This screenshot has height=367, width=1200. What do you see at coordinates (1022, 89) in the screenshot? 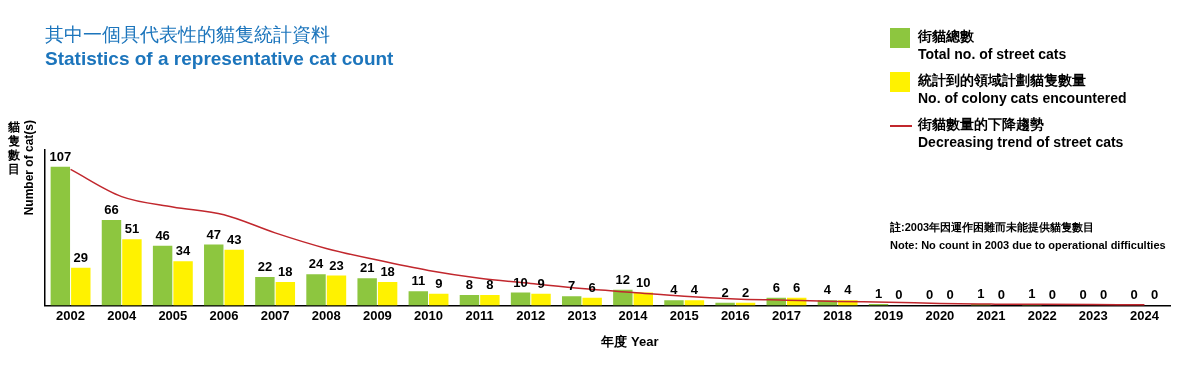
I see `legend-label: 統計到的領域計劃貓隻數量 No. of colony cats encountered` at bounding box center [1022, 89].